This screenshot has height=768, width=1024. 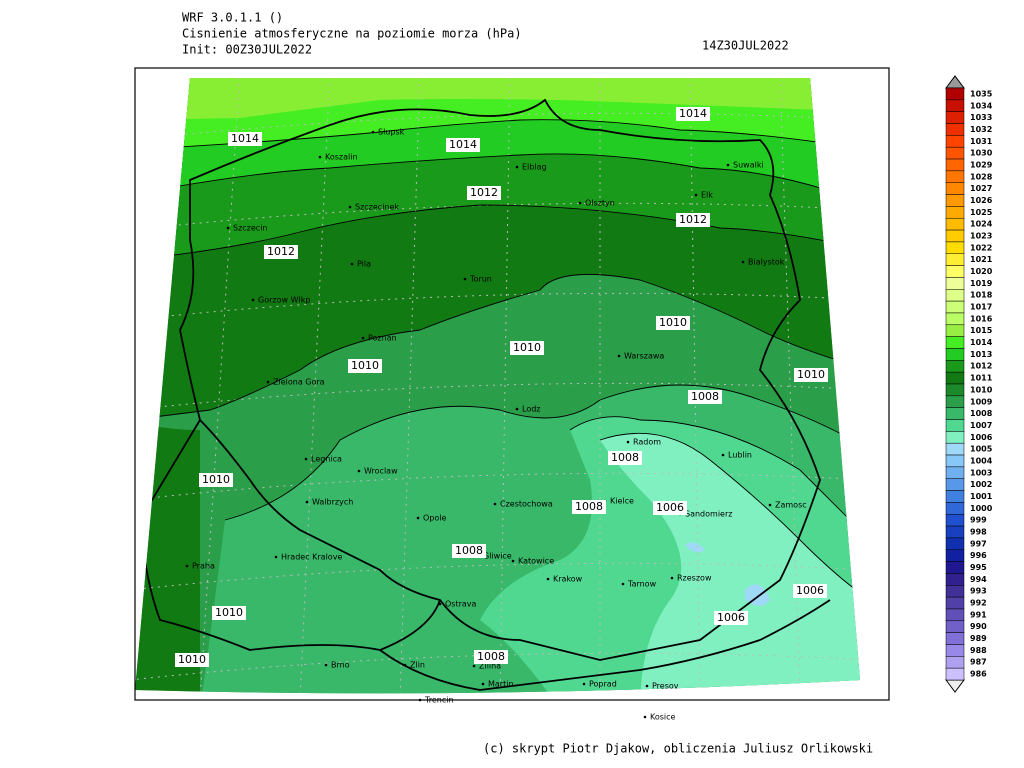 I want to click on city-label: Zamosc, so click(x=791, y=505).